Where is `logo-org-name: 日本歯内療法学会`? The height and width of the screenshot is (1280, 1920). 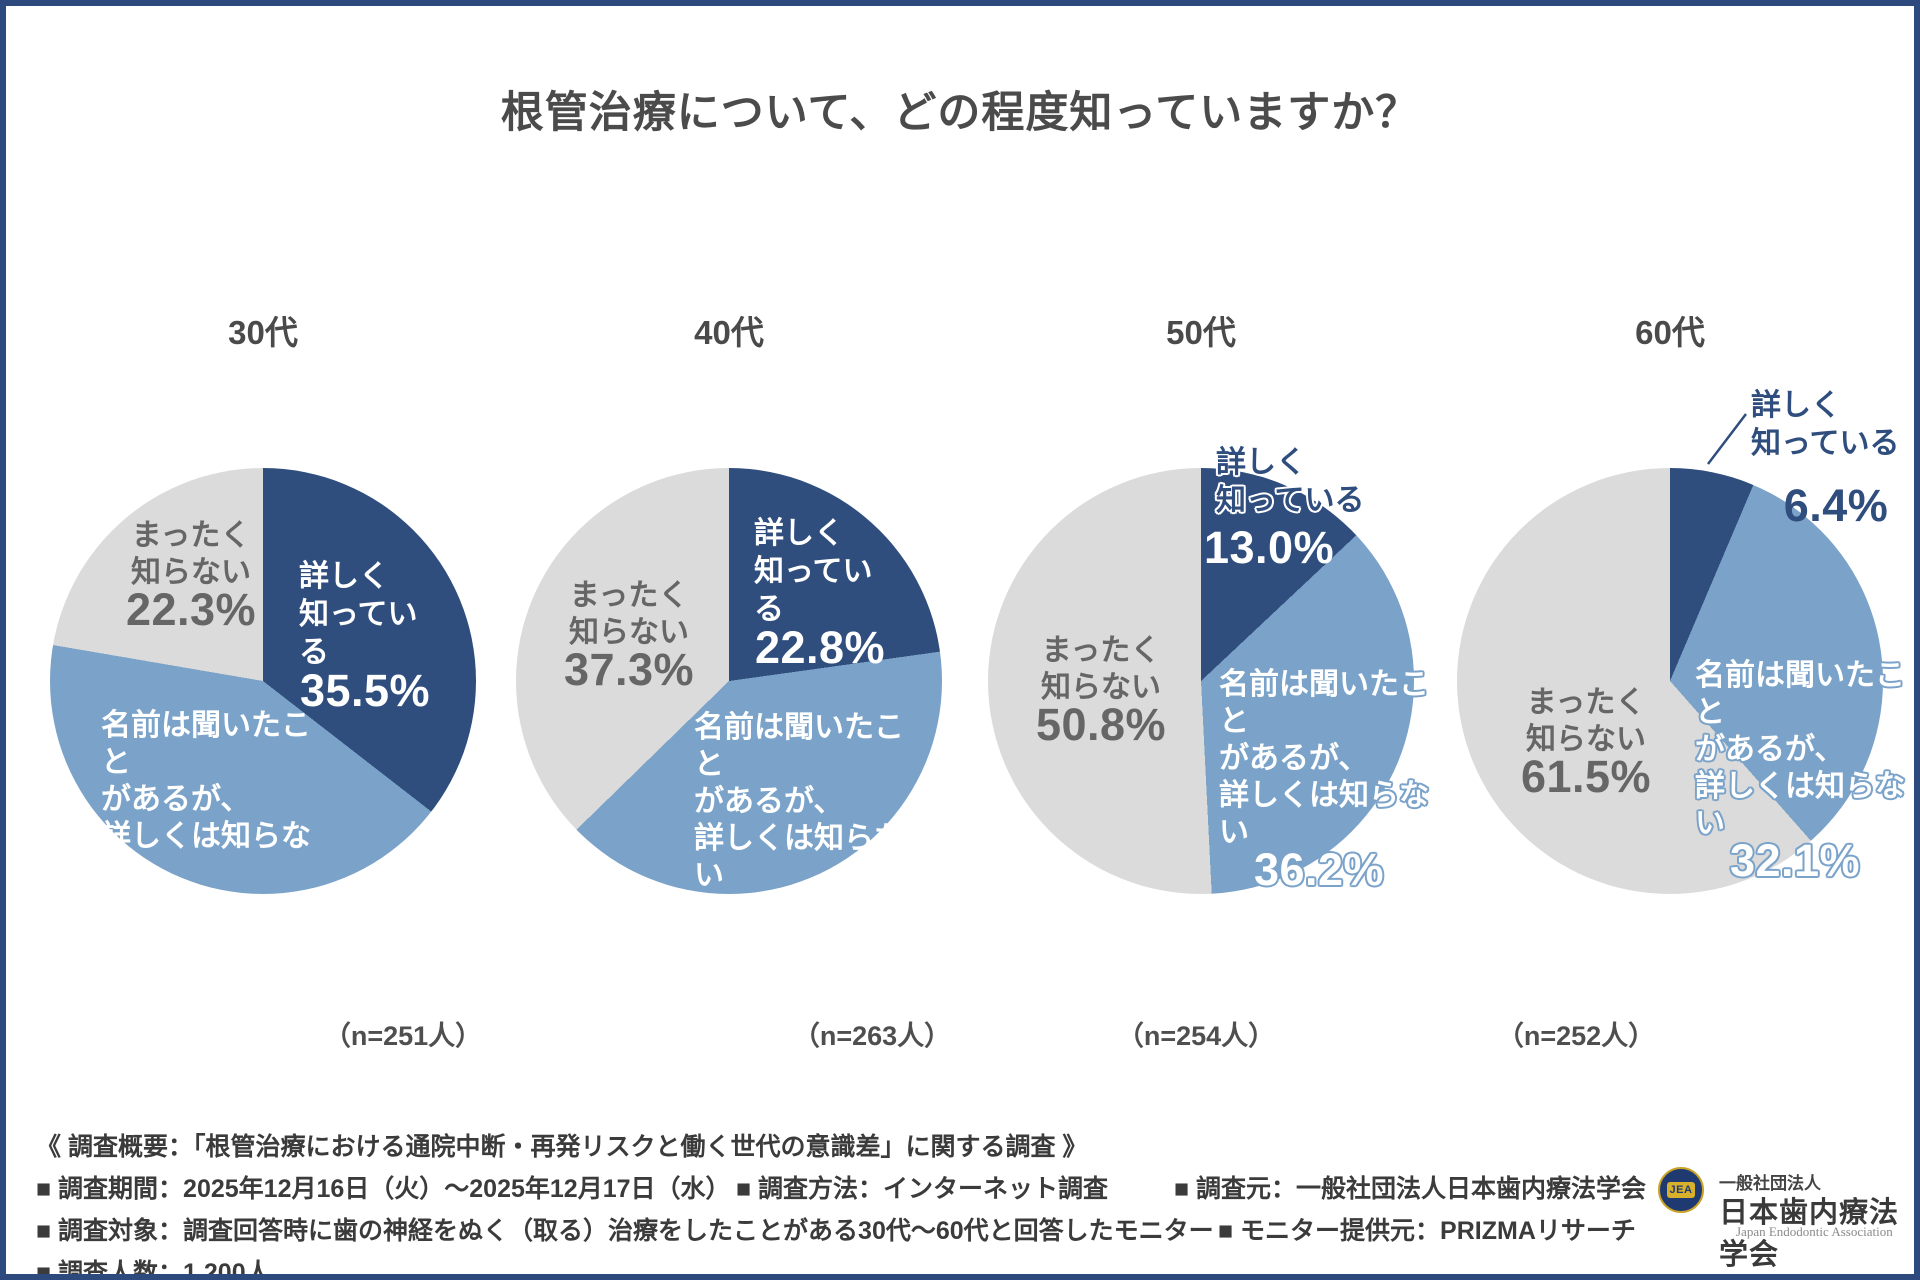 logo-org-name: 日本歯内療法学会 is located at coordinates (1809, 1234).